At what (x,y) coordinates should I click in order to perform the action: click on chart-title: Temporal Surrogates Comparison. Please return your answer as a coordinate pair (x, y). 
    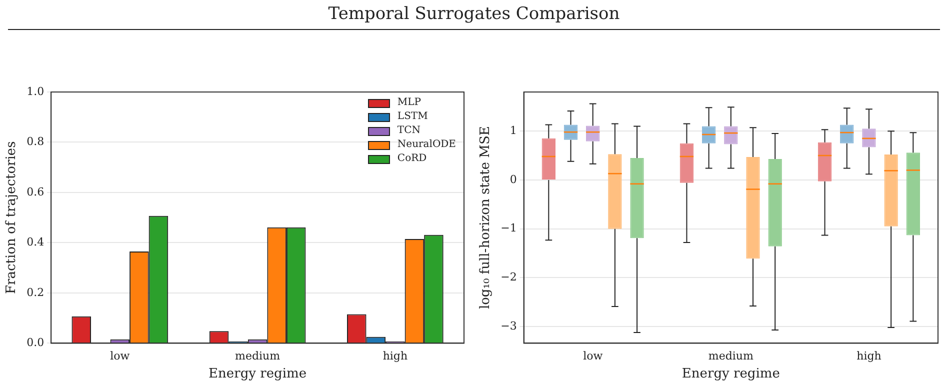
    Looking at the image, I should click on (474, 15).